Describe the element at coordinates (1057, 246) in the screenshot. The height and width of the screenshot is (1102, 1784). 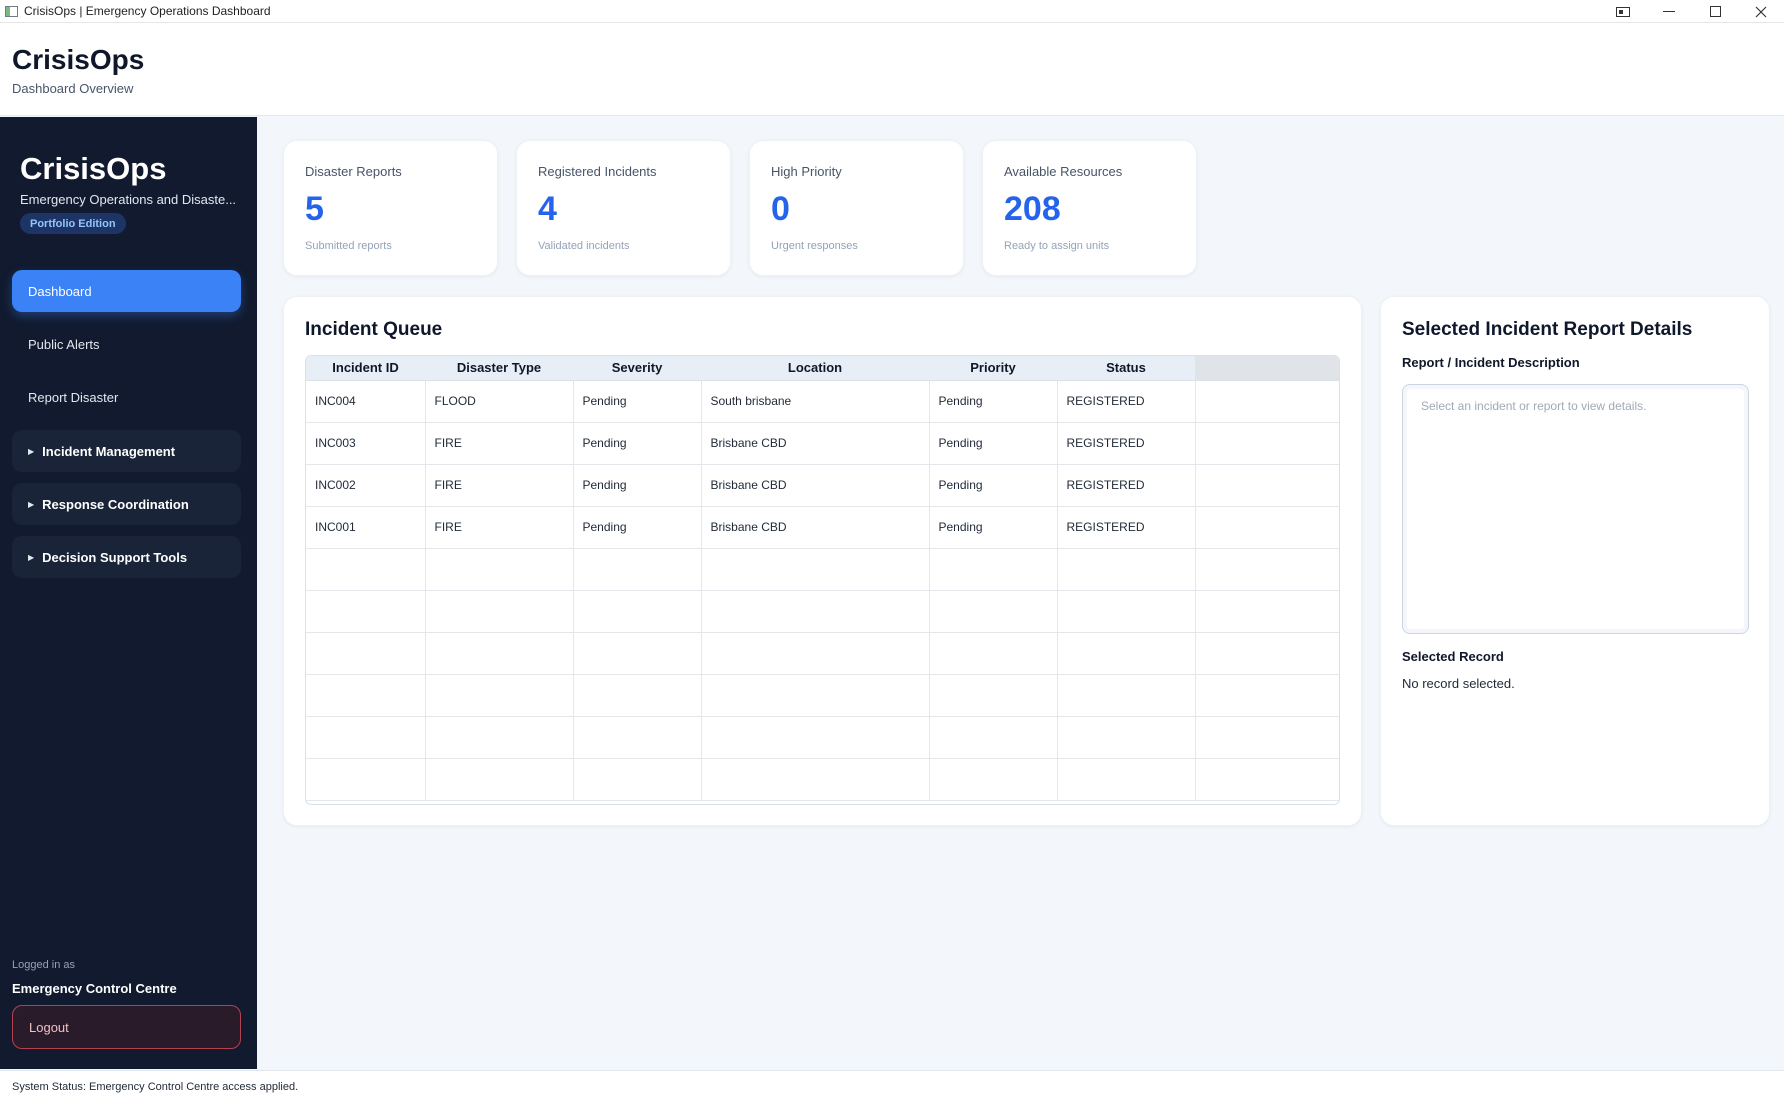
I see `stat-sub: Ready to assign units` at that location.